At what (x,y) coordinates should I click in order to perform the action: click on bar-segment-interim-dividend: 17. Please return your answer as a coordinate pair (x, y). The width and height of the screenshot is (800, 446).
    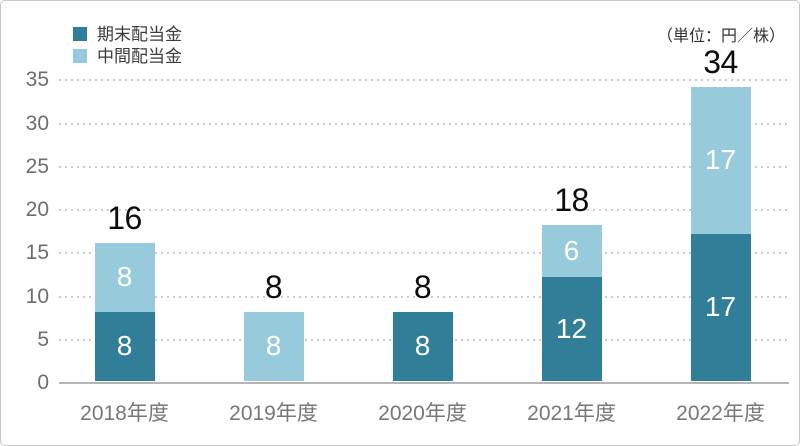
    Looking at the image, I should click on (720, 160).